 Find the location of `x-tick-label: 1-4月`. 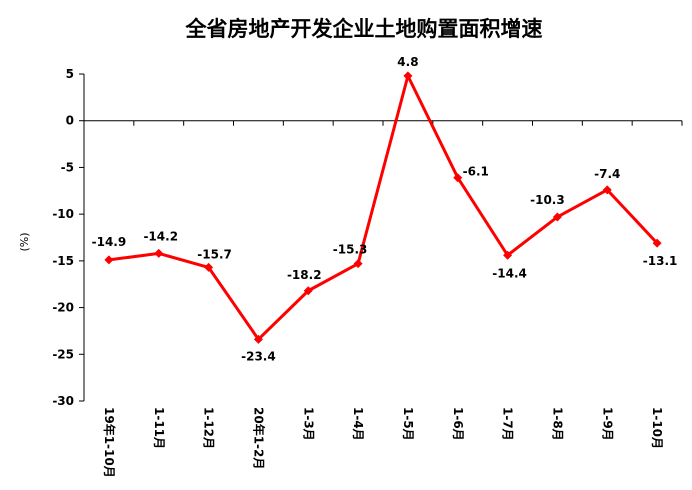

x-tick-label: 1-4月 is located at coordinates (358, 424).